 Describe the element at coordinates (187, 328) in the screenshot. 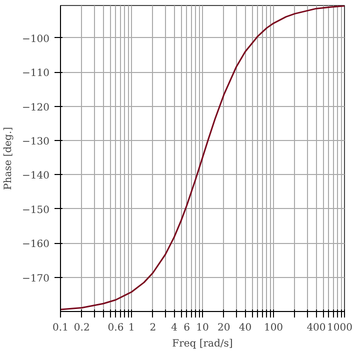

I see `x-tick-label: 6` at that location.